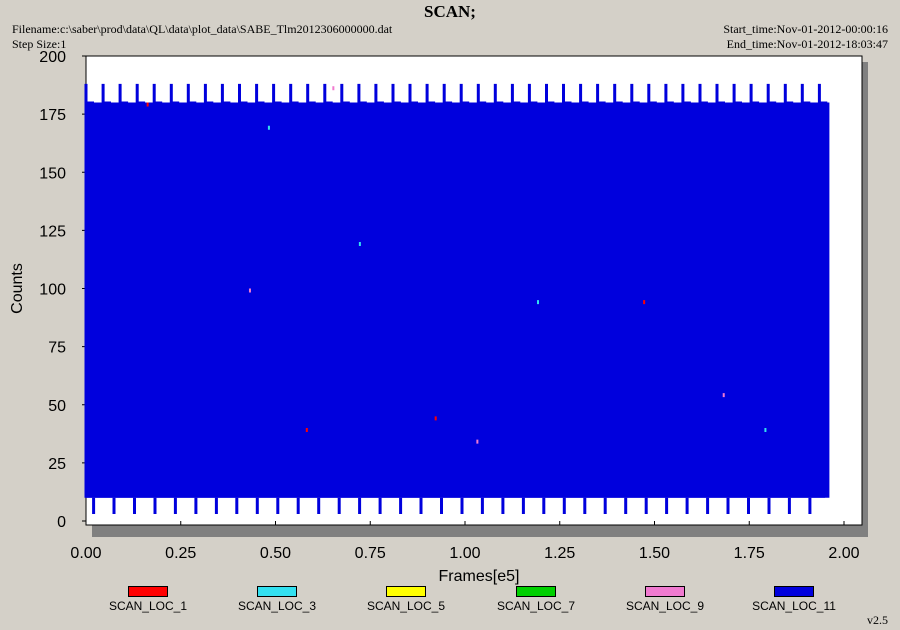 The image size is (900, 630). What do you see at coordinates (17, 288) in the screenshot?
I see `y-axis-label: Counts` at bounding box center [17, 288].